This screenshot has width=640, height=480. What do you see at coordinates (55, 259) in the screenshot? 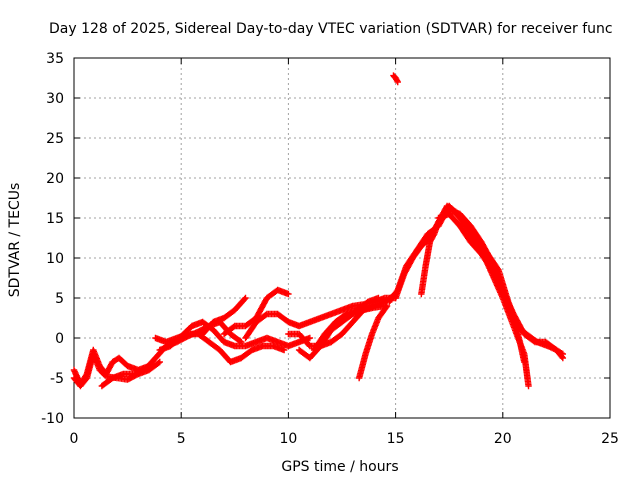
I see `y-tick-label: 10` at bounding box center [55, 259].